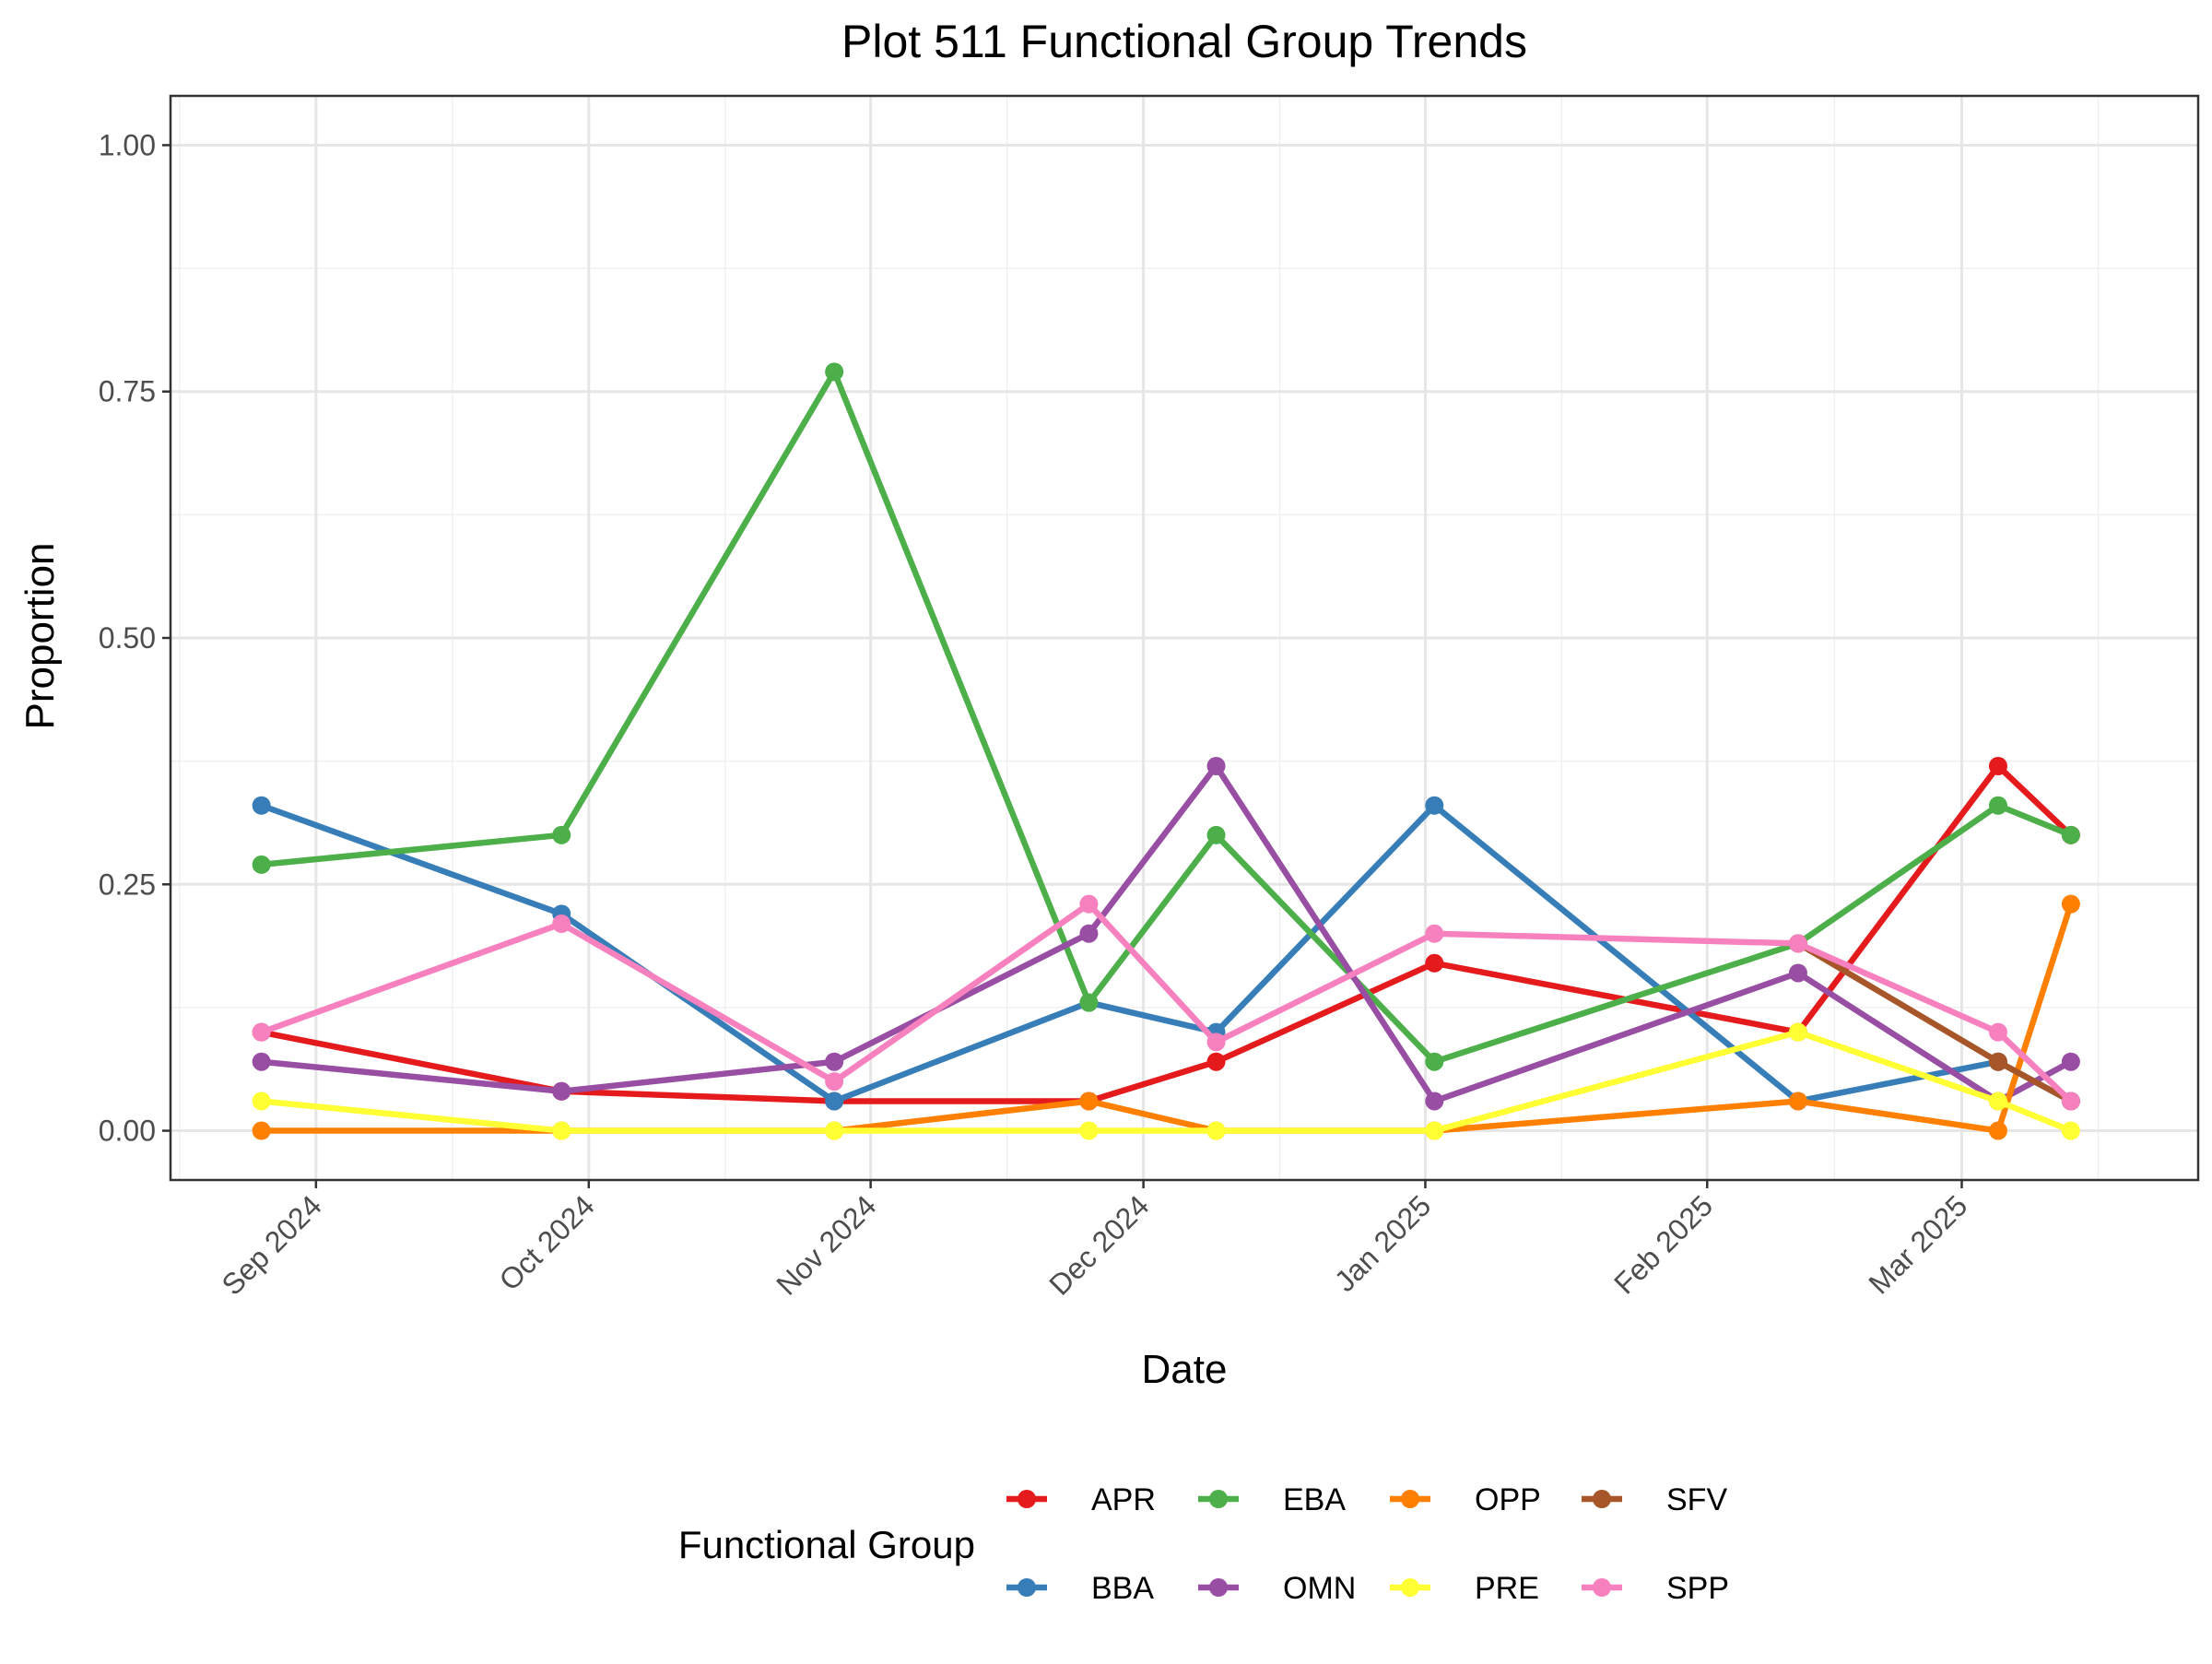  Describe the element at coordinates (1507, 1588) in the screenshot. I see `legend-label: PRE` at that location.